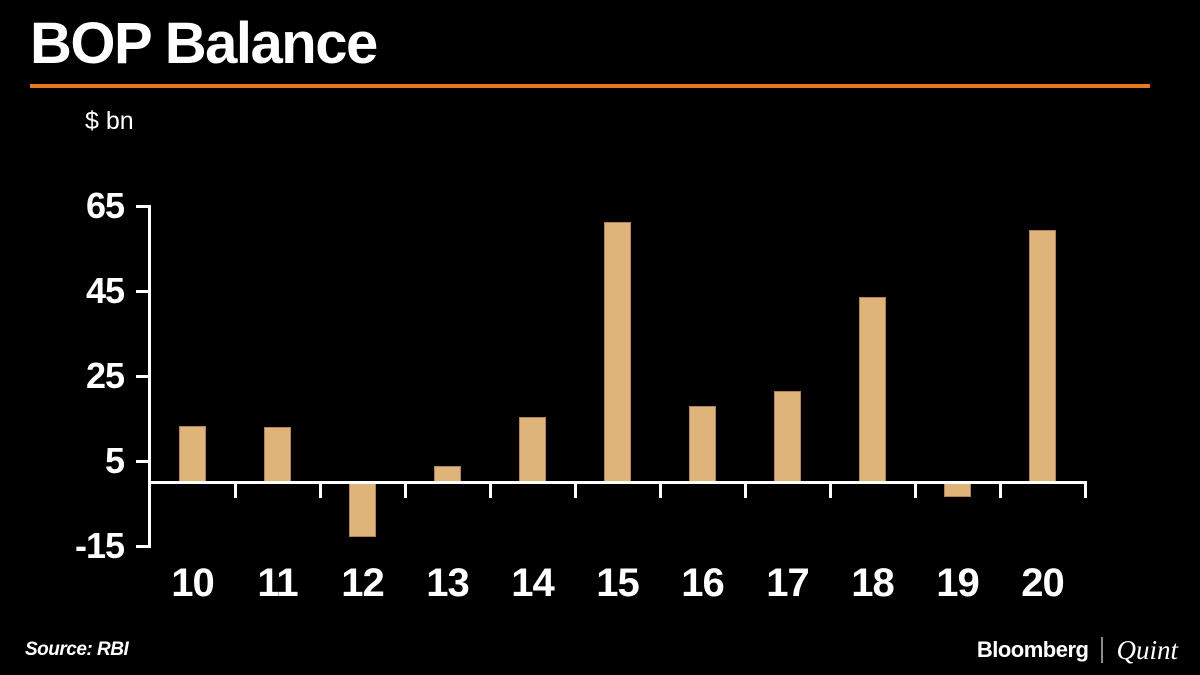  I want to click on y-axis-tick-label: 45, so click(105, 291).